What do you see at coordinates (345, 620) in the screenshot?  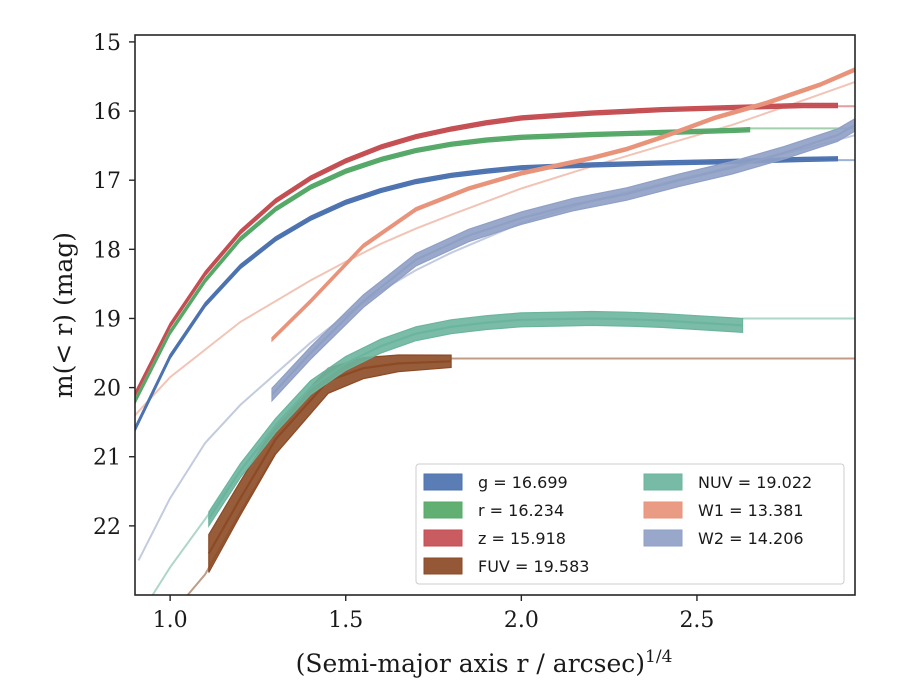 I see `x-tick-label: 1.5` at bounding box center [345, 620].